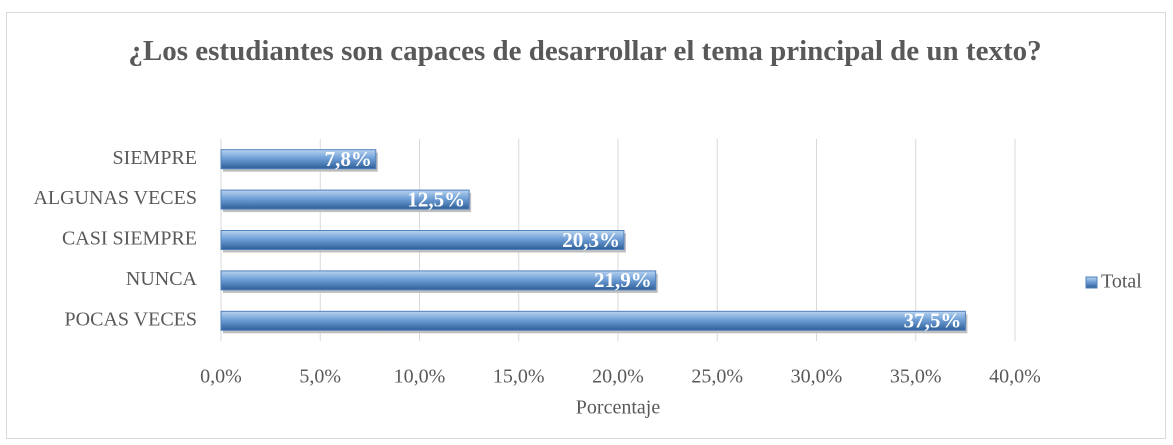 This screenshot has width=1173, height=445. Describe the element at coordinates (155, 158) in the screenshot. I see `y-tick-label: SIEMPRE` at that location.